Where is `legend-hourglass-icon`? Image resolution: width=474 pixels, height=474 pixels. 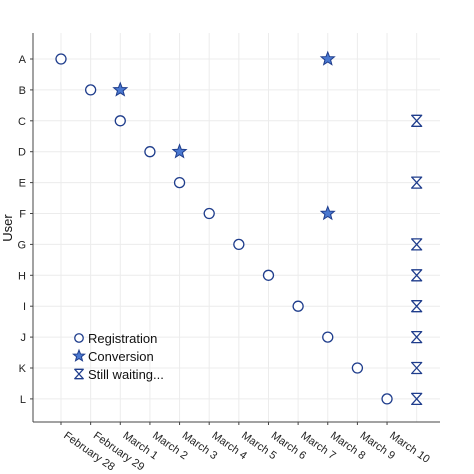 legend-hourglass-icon is located at coordinates (79, 374).